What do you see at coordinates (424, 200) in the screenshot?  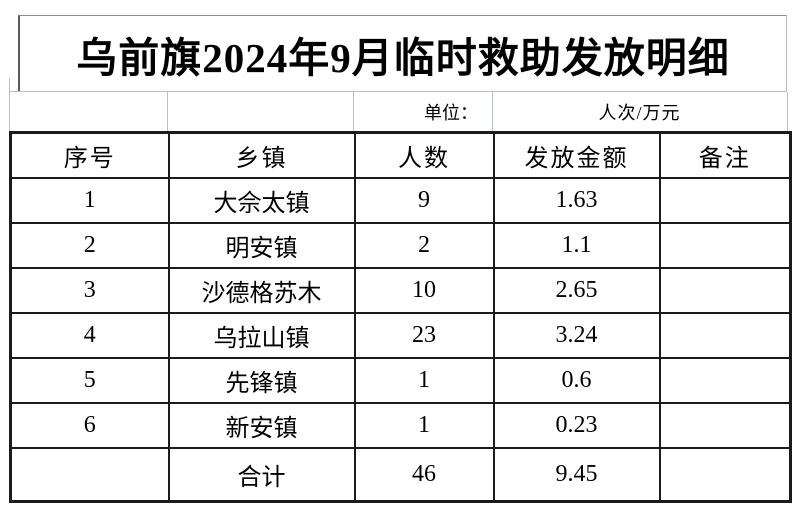 I see `cell-people-count: 9` at bounding box center [424, 200].